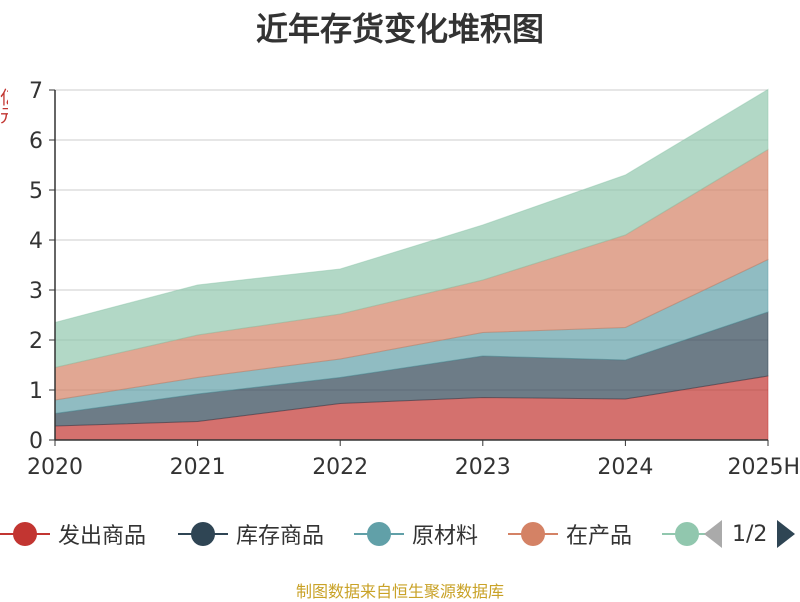 The width and height of the screenshot is (800, 602). What do you see at coordinates (4, 106) in the screenshot?
I see `y-axis-label: 亿元` at bounding box center [4, 106].